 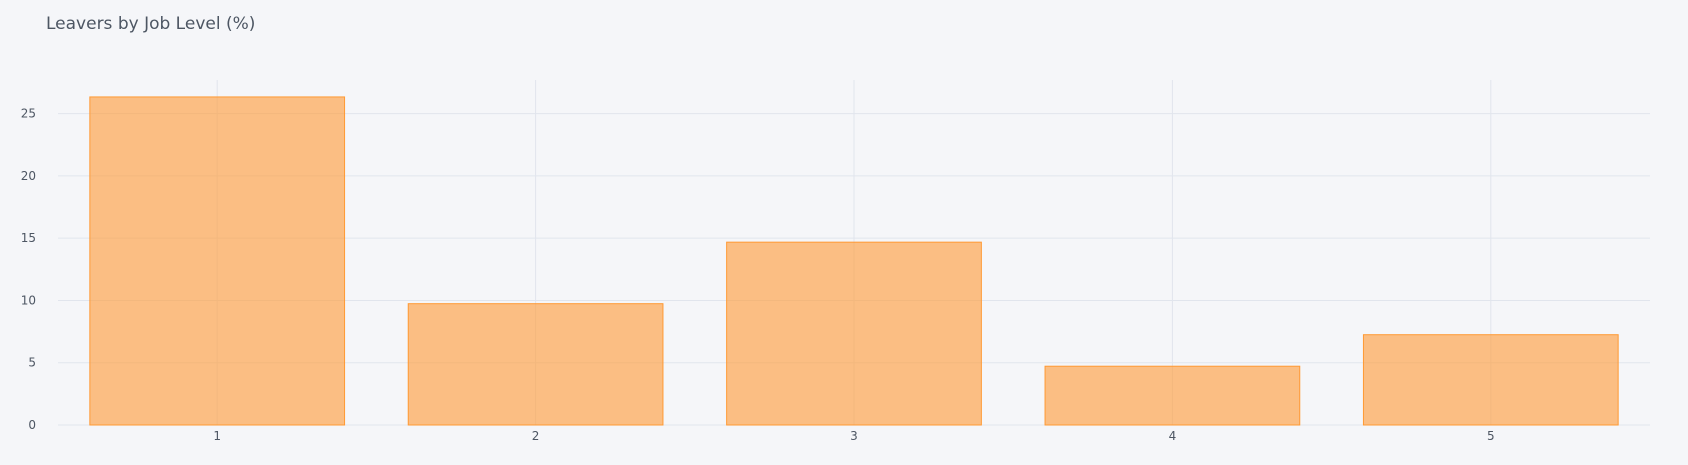 I want to click on y-tick-label: 25, so click(x=28, y=114).